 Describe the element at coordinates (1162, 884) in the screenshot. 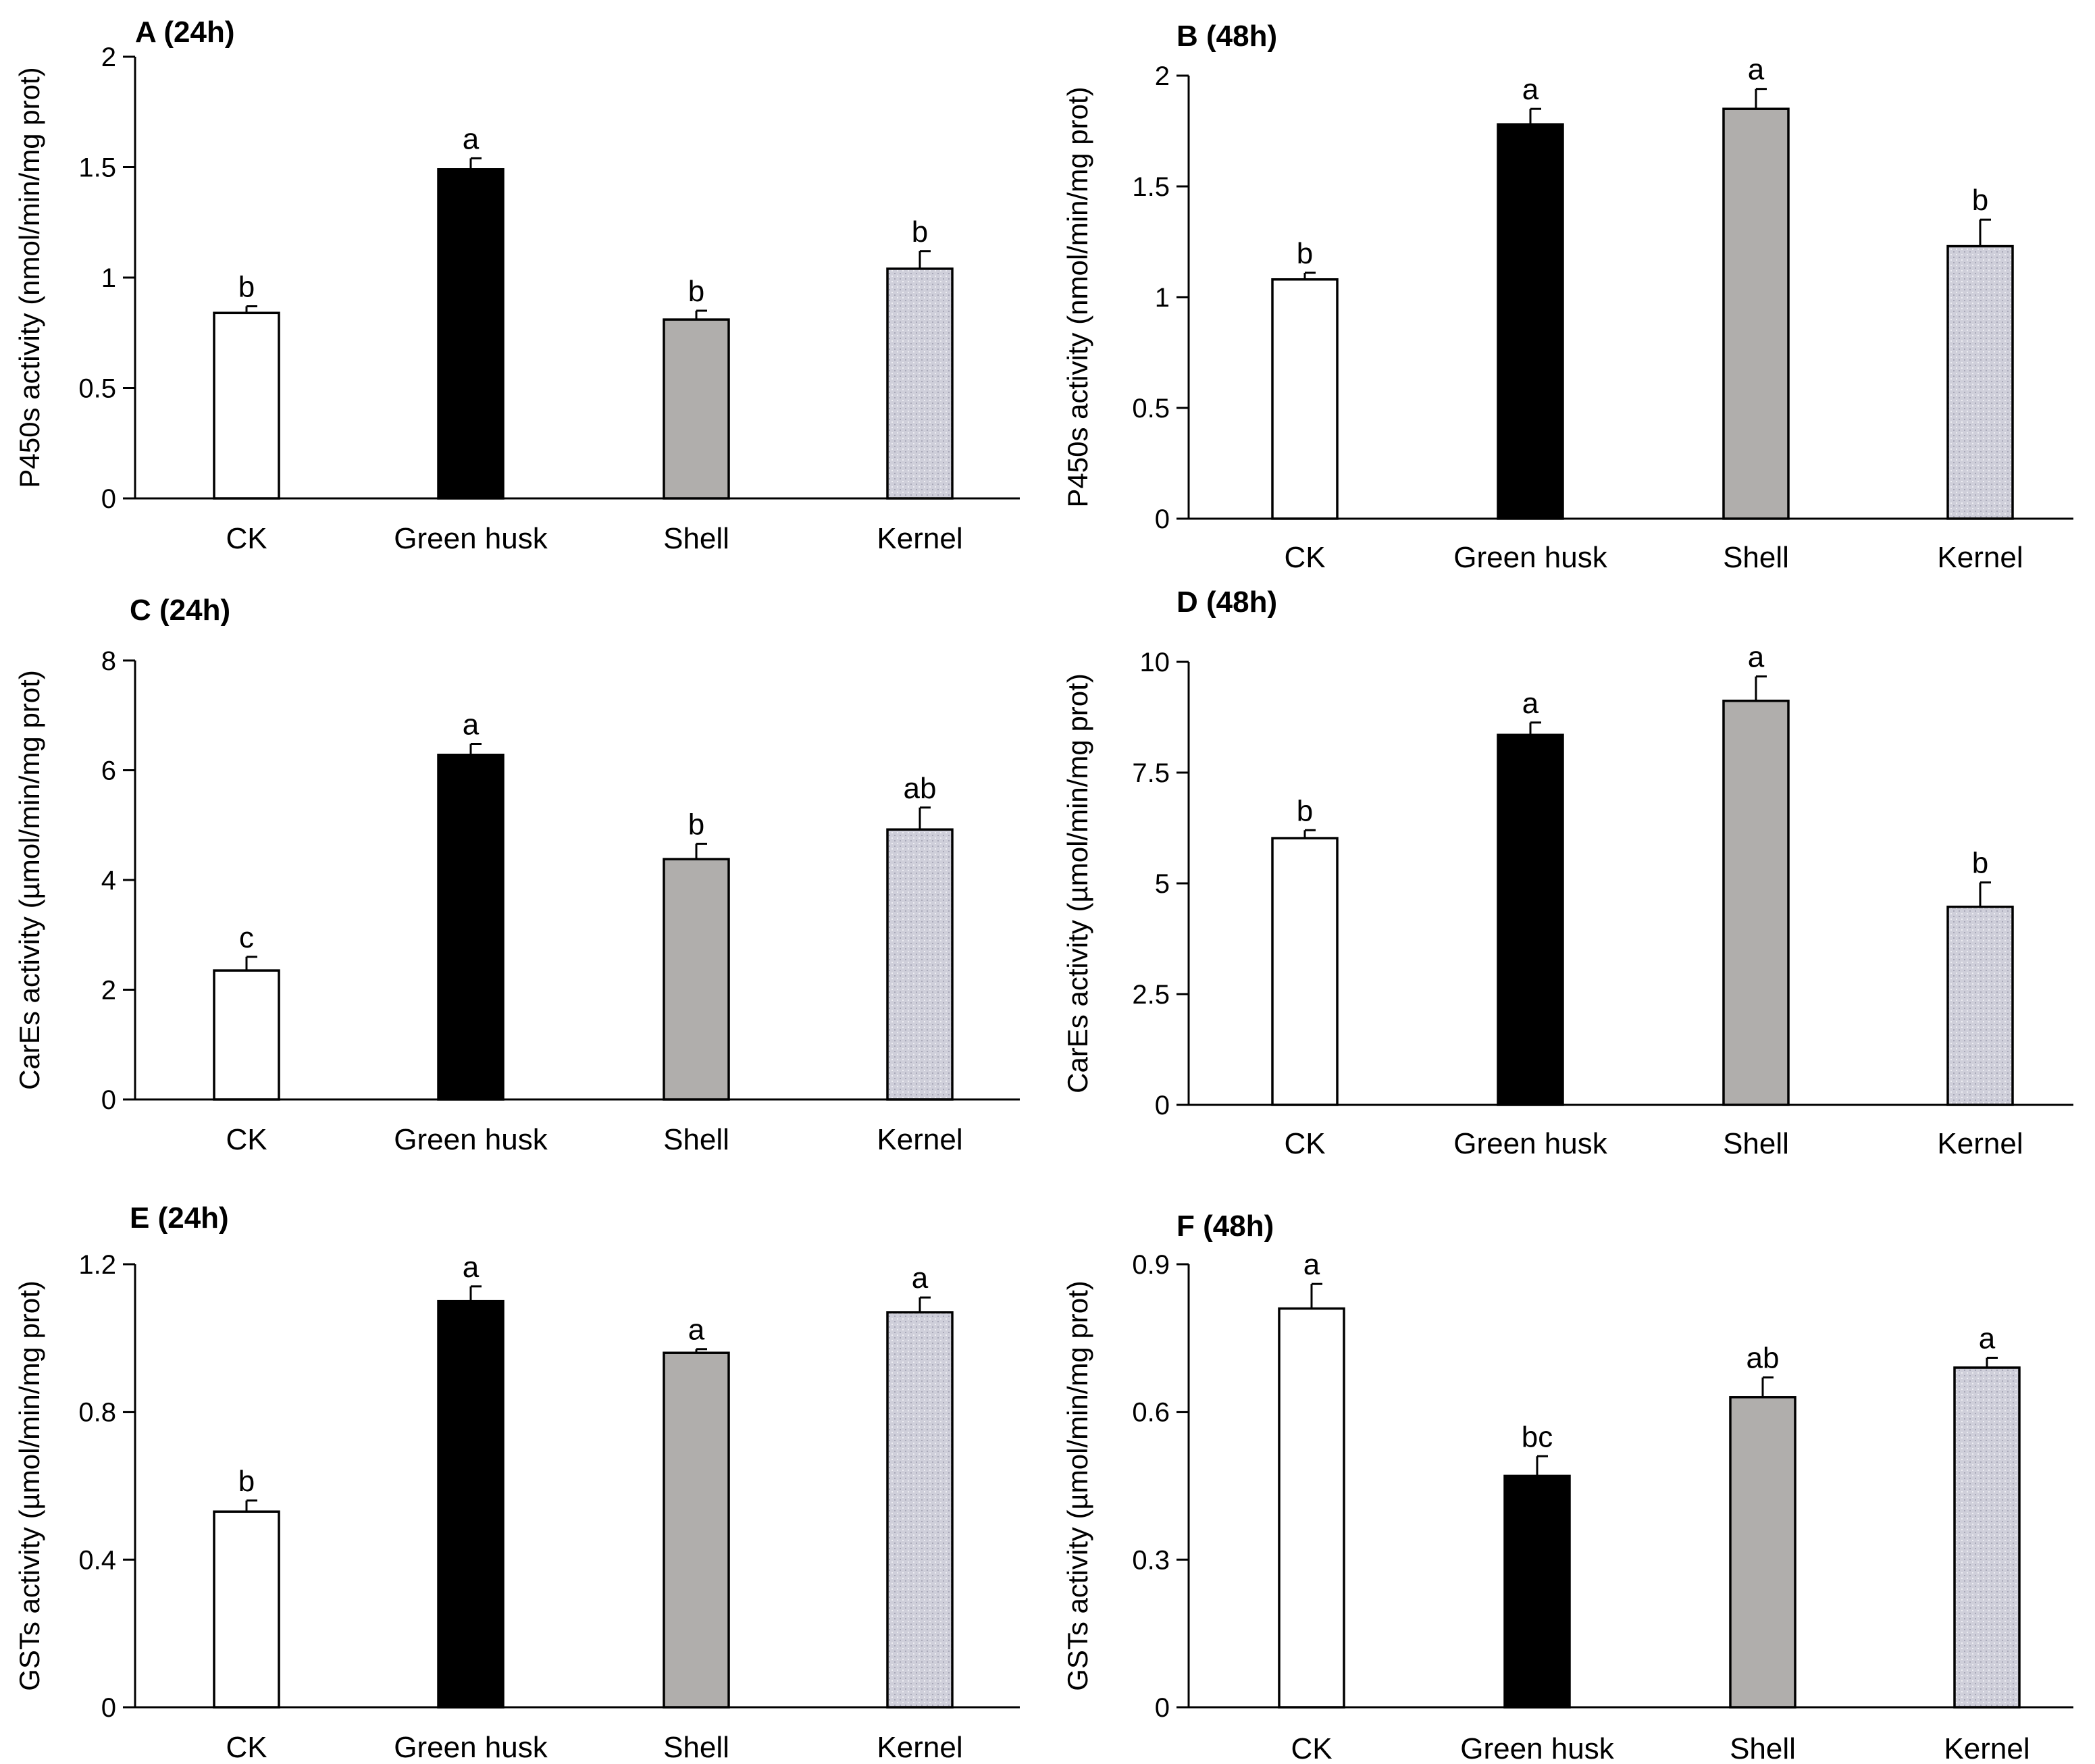

I see `y-tick-label: 5` at that location.